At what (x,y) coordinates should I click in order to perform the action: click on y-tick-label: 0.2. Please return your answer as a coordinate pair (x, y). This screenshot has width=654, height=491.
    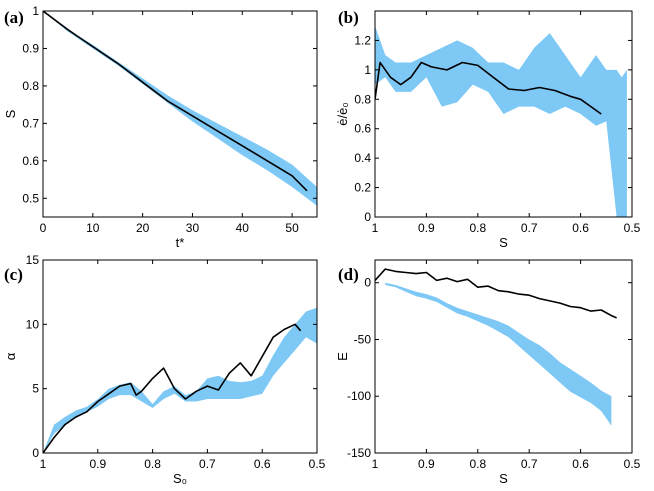
    Looking at the image, I should click on (362, 188).